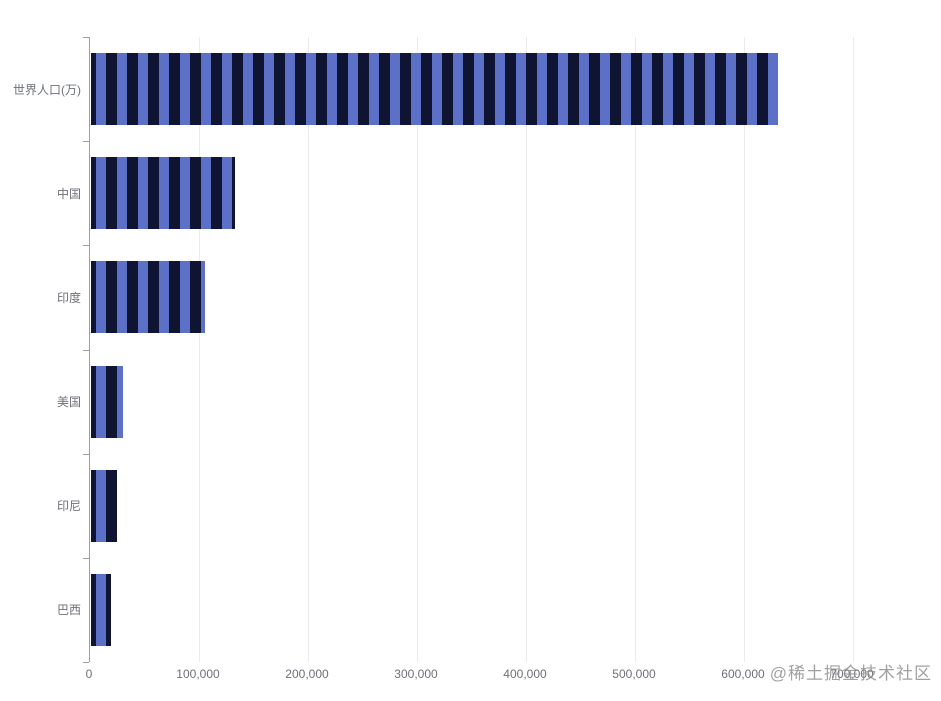 The image size is (941, 701). I want to click on x-axis-label: 300,000, so click(416, 674).